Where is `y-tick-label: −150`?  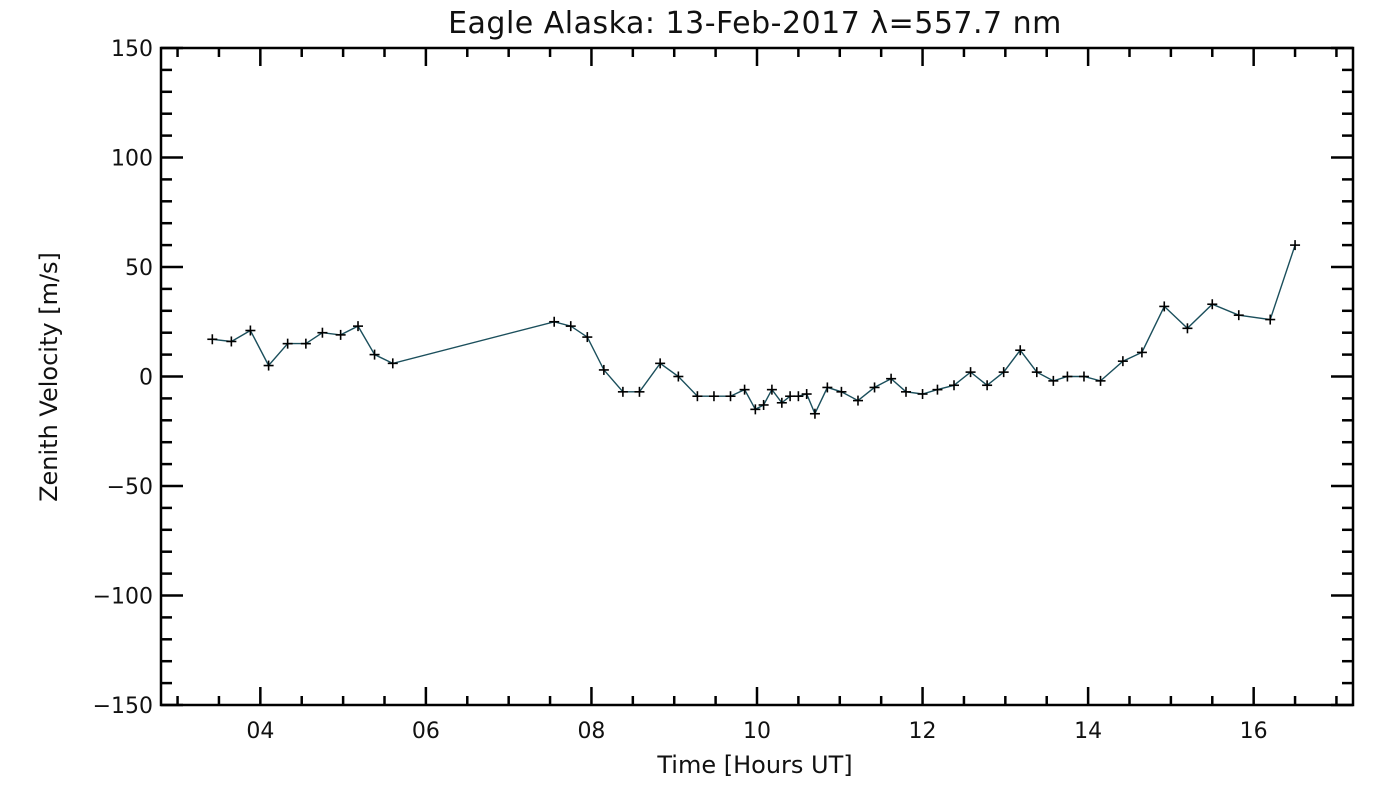 y-tick-label: −150 is located at coordinates (123, 706).